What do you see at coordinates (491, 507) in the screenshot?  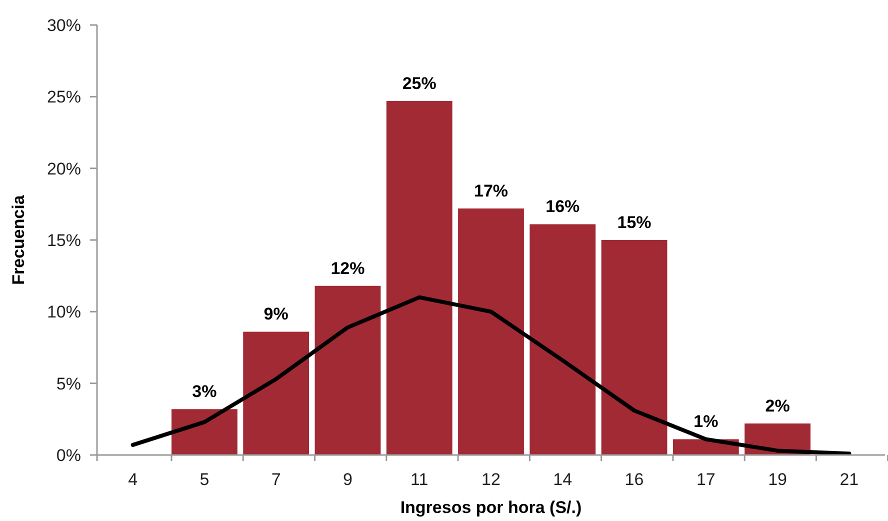 I see `x-axis-title: Ingresos por hora (S/.)` at bounding box center [491, 507].